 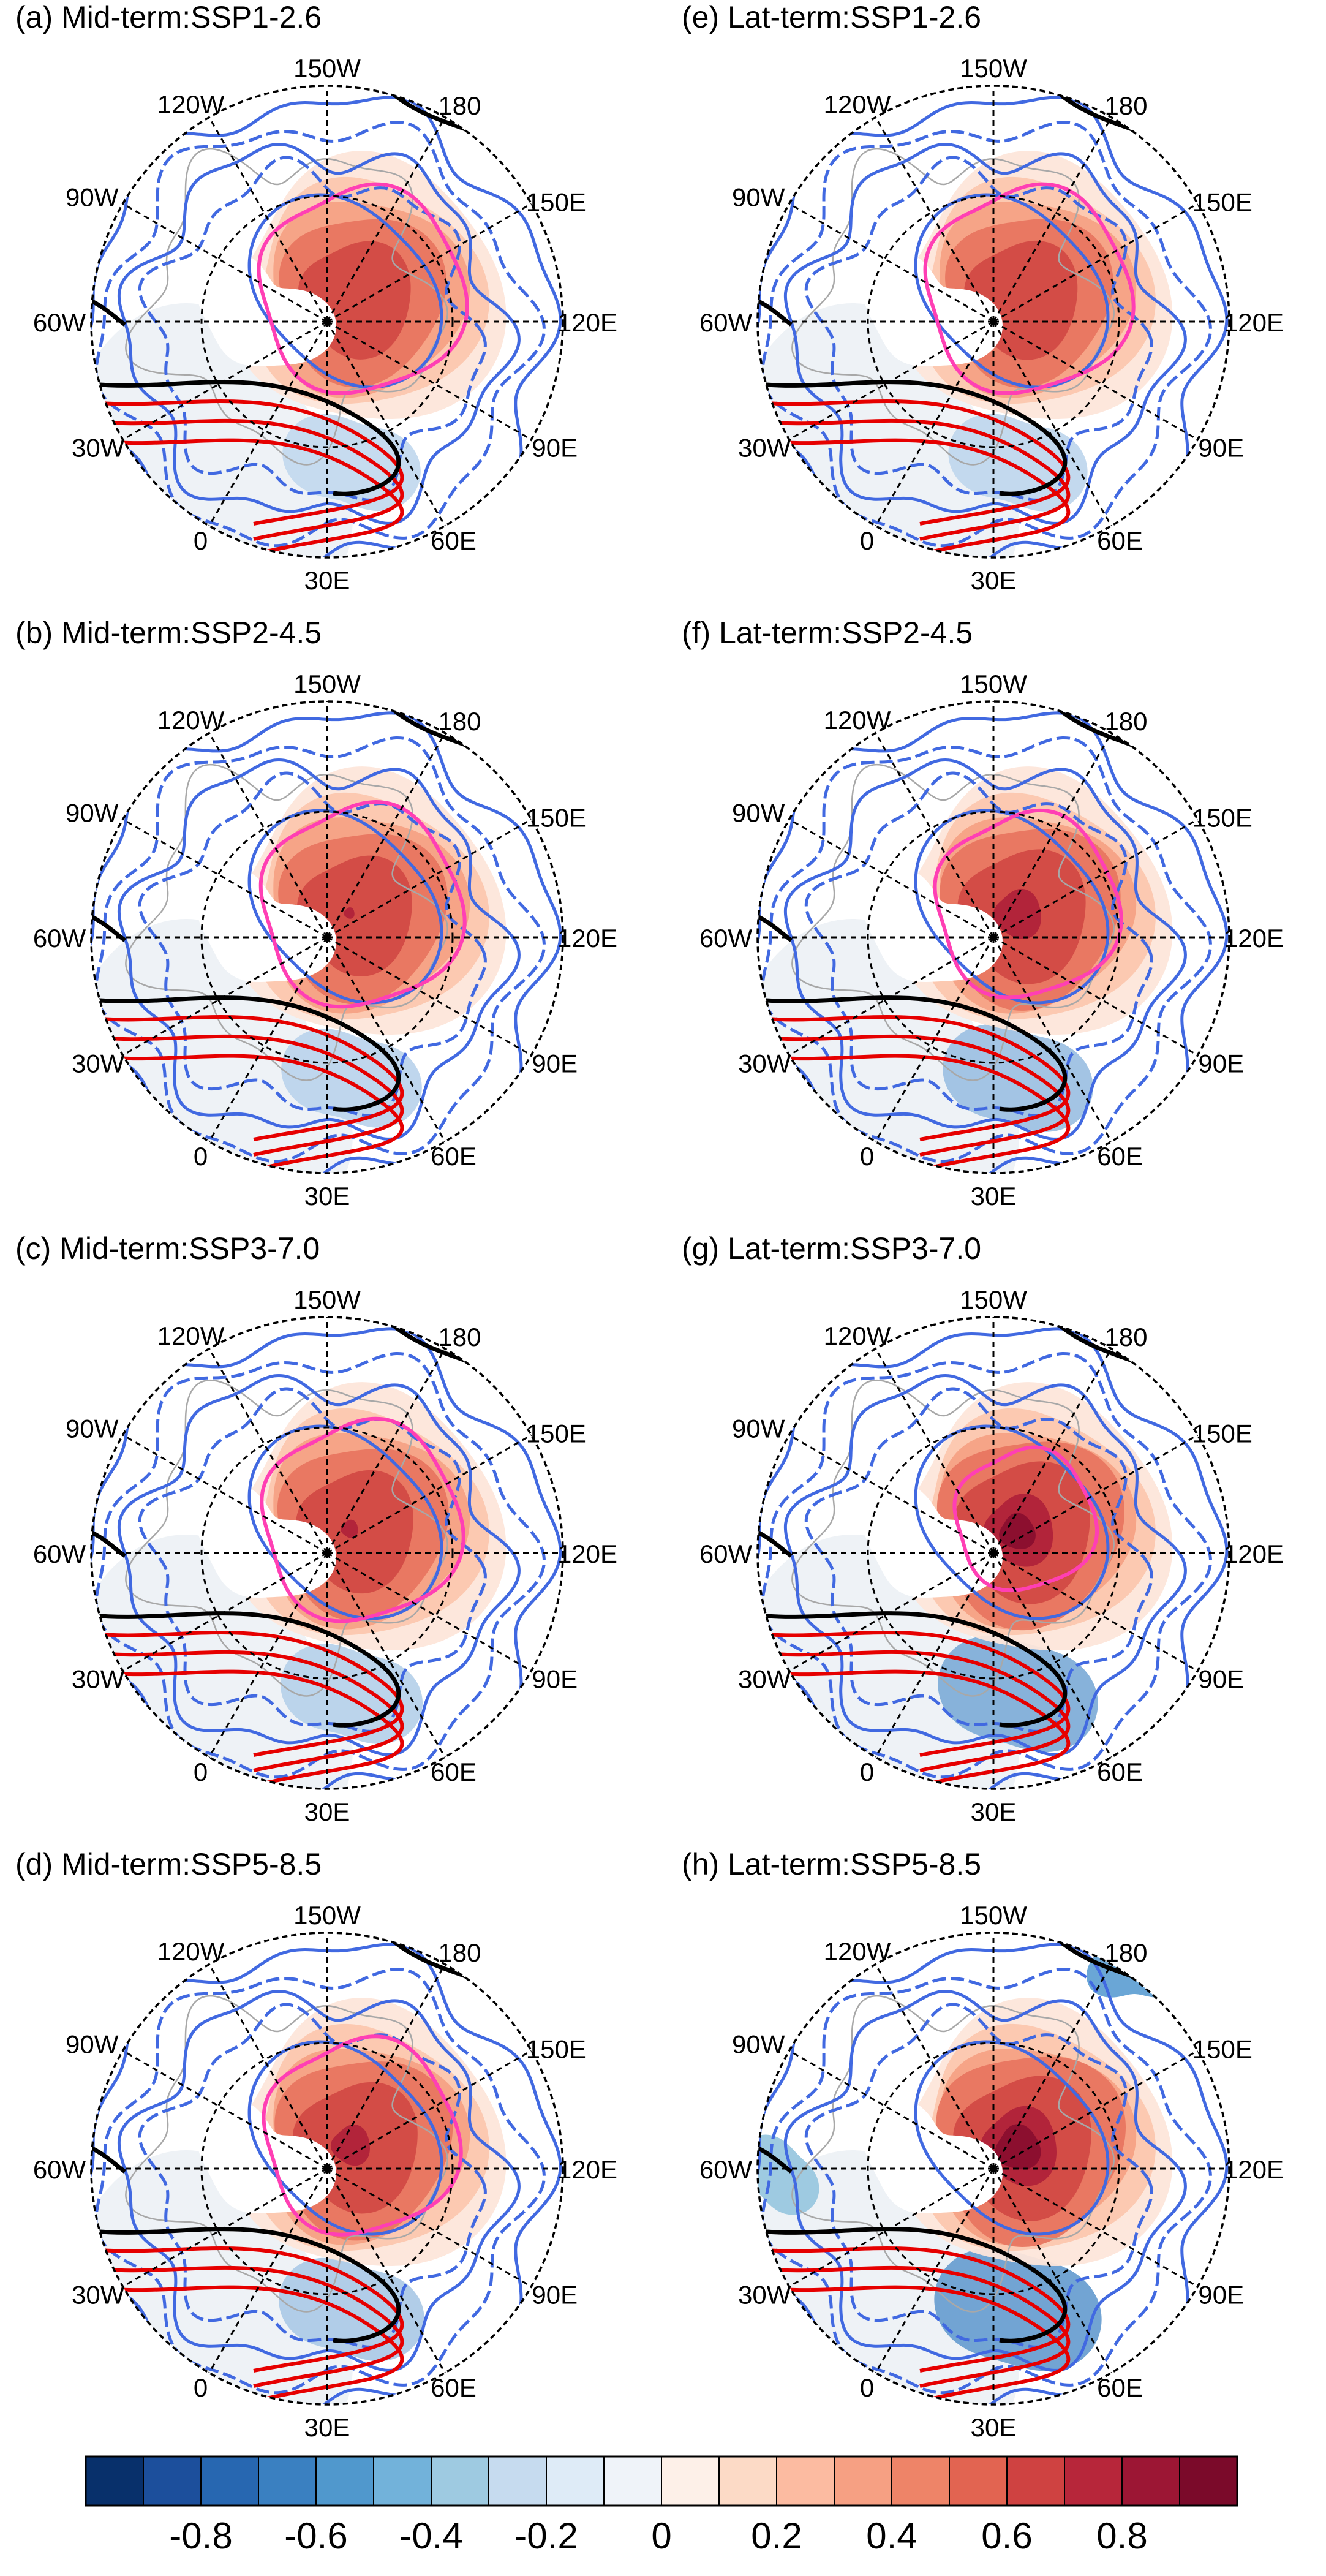 What do you see at coordinates (168, 1864) in the screenshot?
I see `panel-title: (d) Mid-term:SSP5-8.5` at bounding box center [168, 1864].